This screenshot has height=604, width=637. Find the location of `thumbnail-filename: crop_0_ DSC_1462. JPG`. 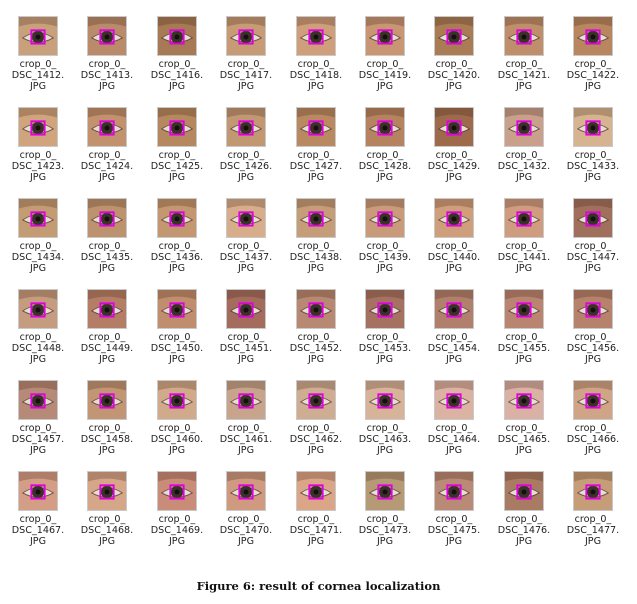

thumbnail-filename: crop_0_ DSC_1462. JPG is located at coordinates (316, 439).